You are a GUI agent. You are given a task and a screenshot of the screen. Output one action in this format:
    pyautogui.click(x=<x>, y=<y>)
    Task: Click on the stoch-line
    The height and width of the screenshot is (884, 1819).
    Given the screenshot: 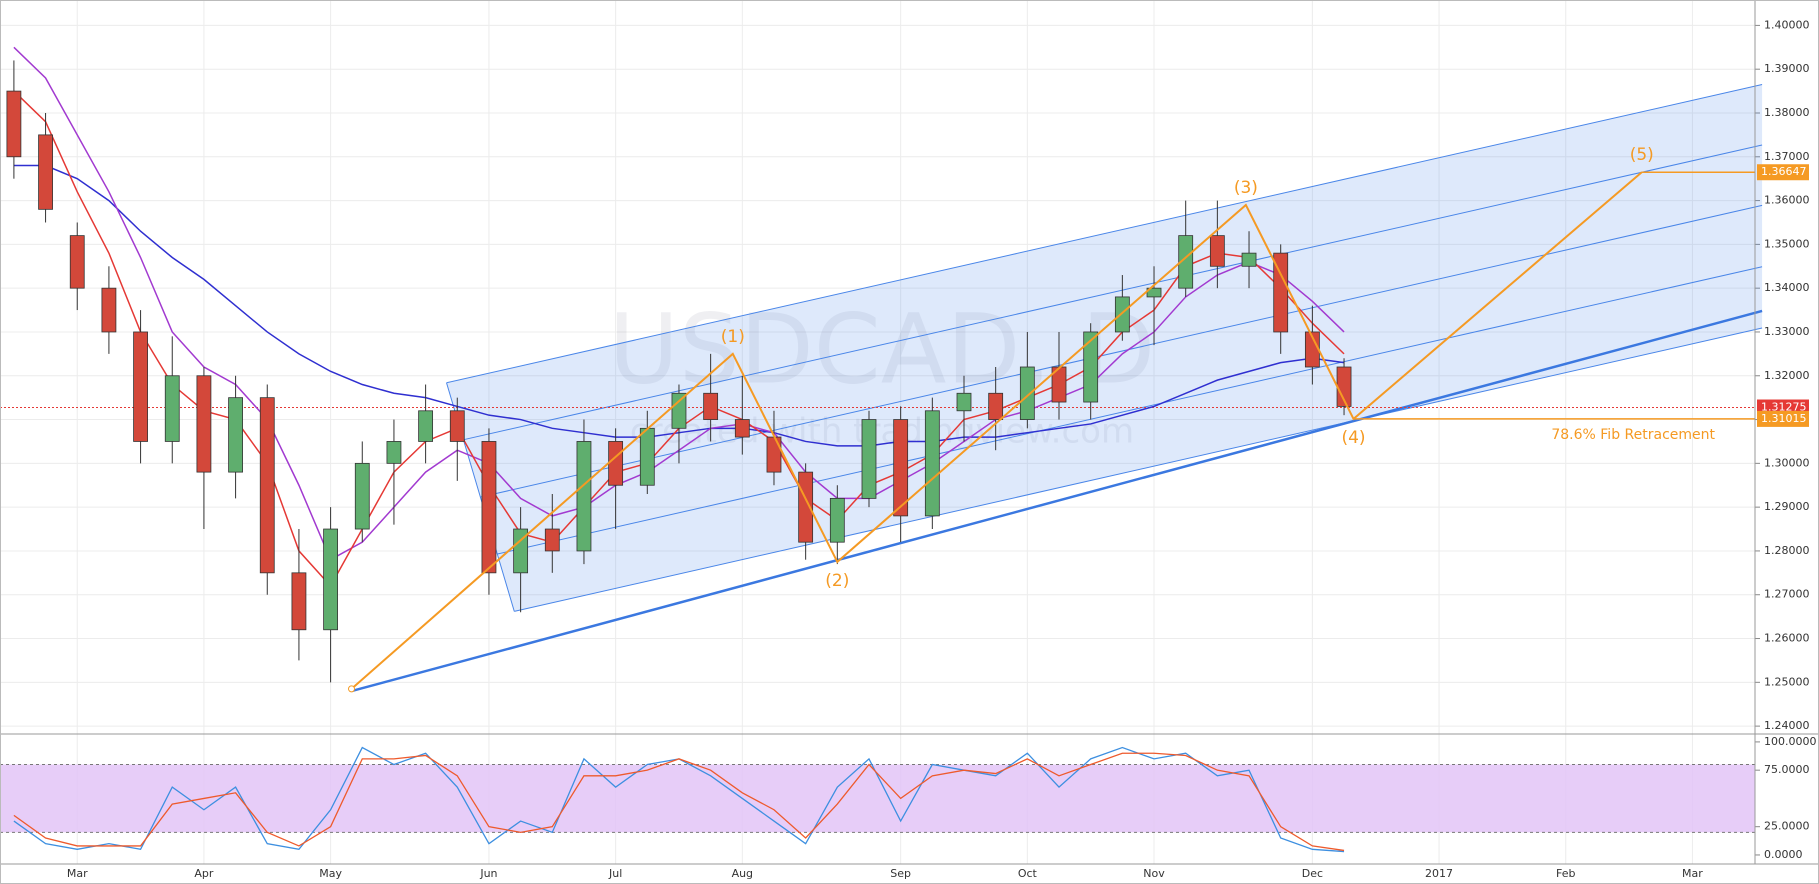 What is the action you would take?
    pyautogui.click(x=679, y=802)
    